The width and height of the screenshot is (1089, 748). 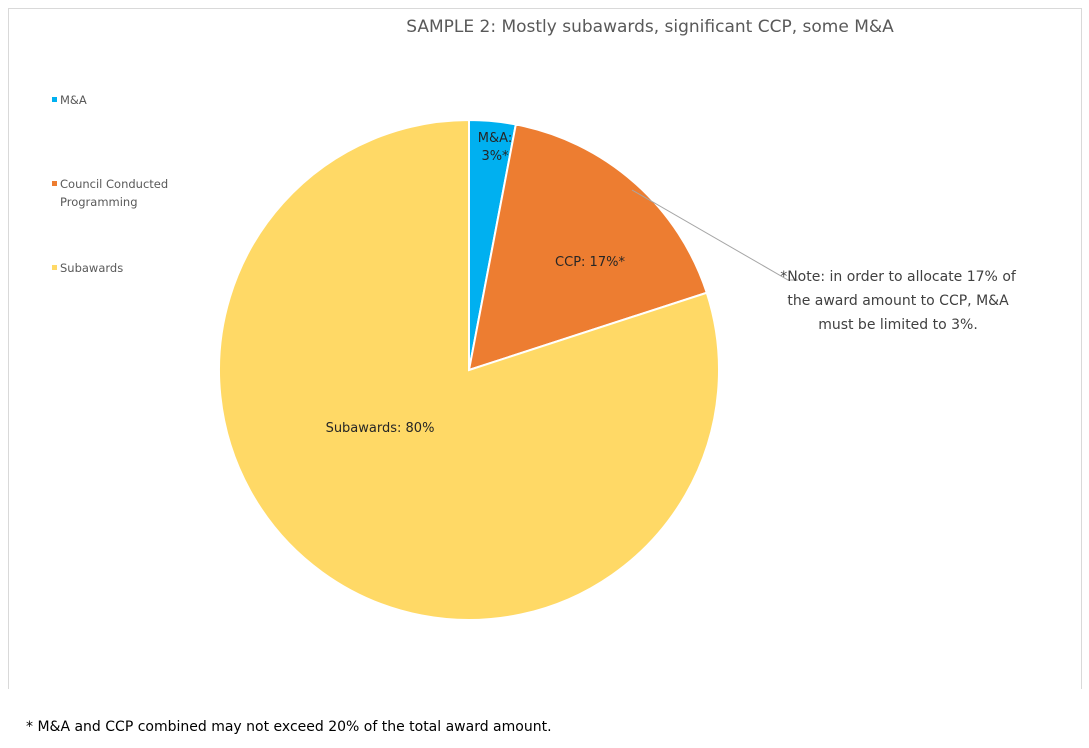 I want to click on data-label: CCP: 17%*, so click(x=590, y=262).